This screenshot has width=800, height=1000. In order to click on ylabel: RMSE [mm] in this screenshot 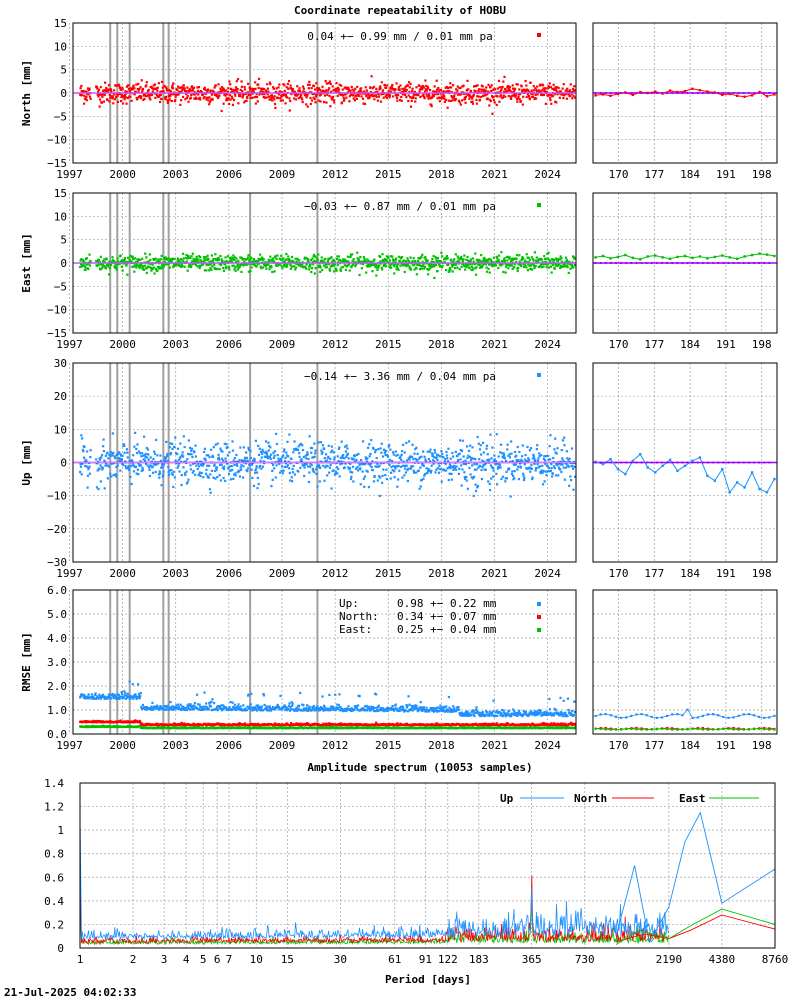, I will do `click(26, 662)`.